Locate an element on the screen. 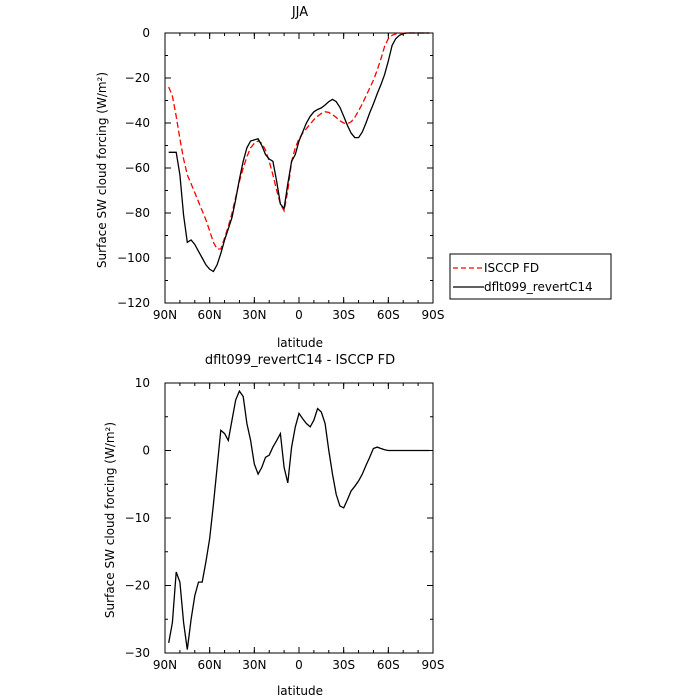 This screenshot has width=700, height=700. top-x-tick-label: 0 is located at coordinates (299, 315).